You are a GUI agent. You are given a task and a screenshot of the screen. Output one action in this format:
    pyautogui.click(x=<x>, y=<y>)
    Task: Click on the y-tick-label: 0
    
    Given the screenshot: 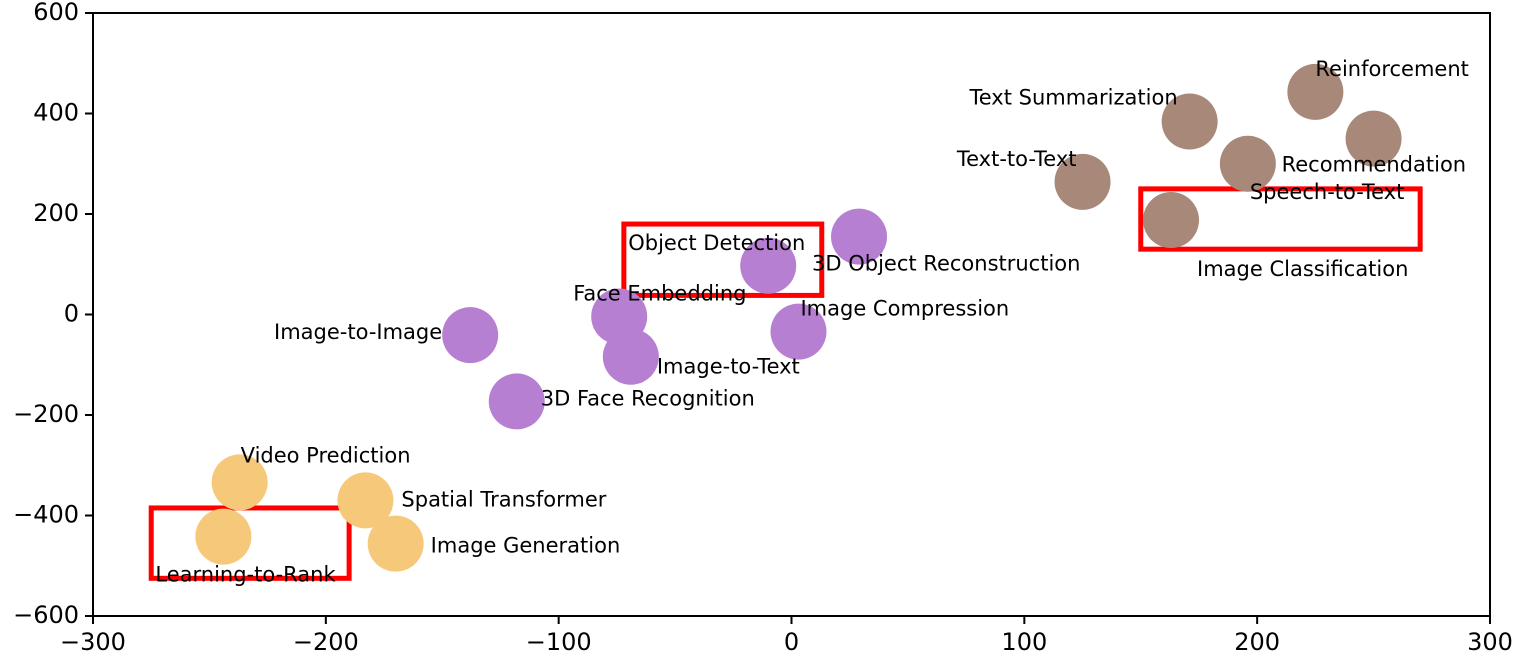 What is the action you would take?
    pyautogui.click(x=71, y=314)
    